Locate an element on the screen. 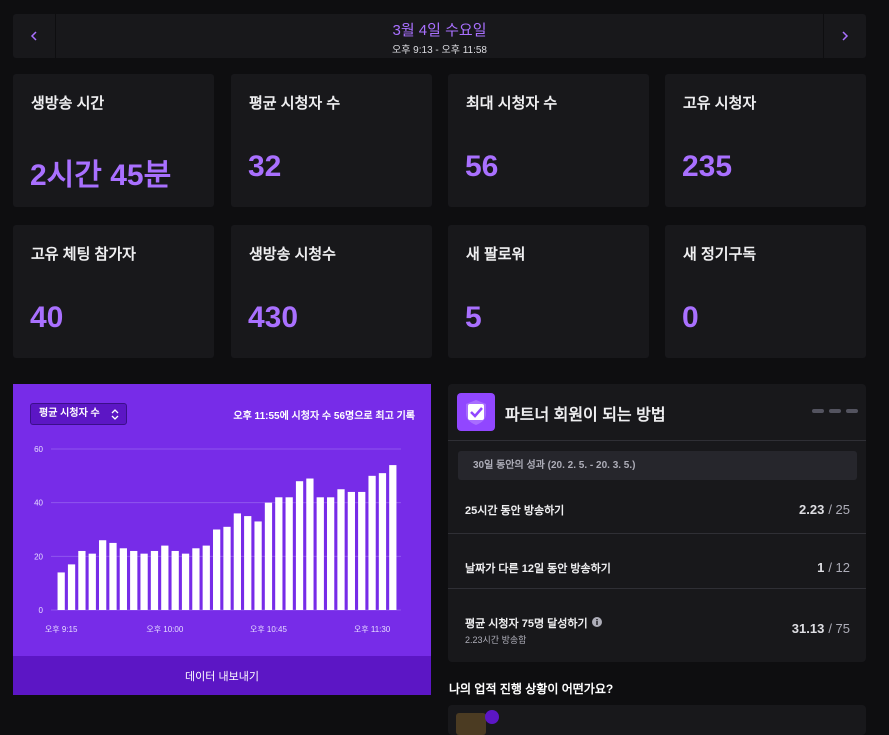 The image size is (889, 735). stat-label: 생방송 시청수 is located at coordinates (292, 254).